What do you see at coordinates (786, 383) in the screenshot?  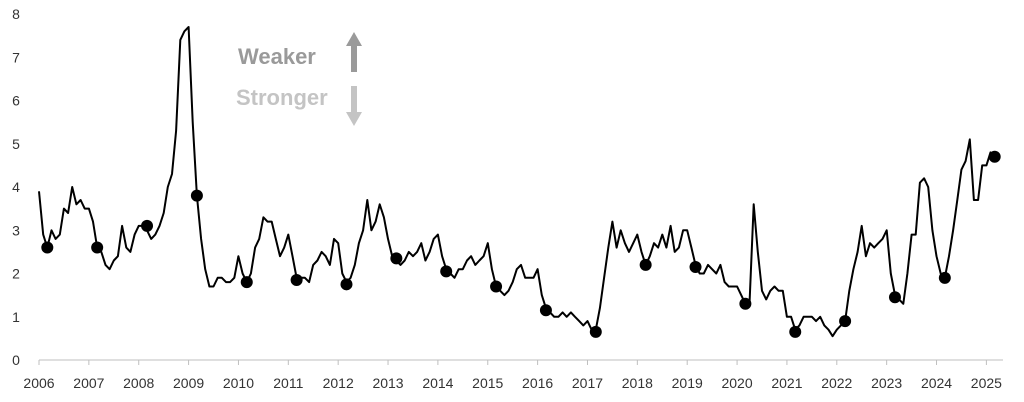 I see `x-tick-label: 2021` at bounding box center [786, 383].